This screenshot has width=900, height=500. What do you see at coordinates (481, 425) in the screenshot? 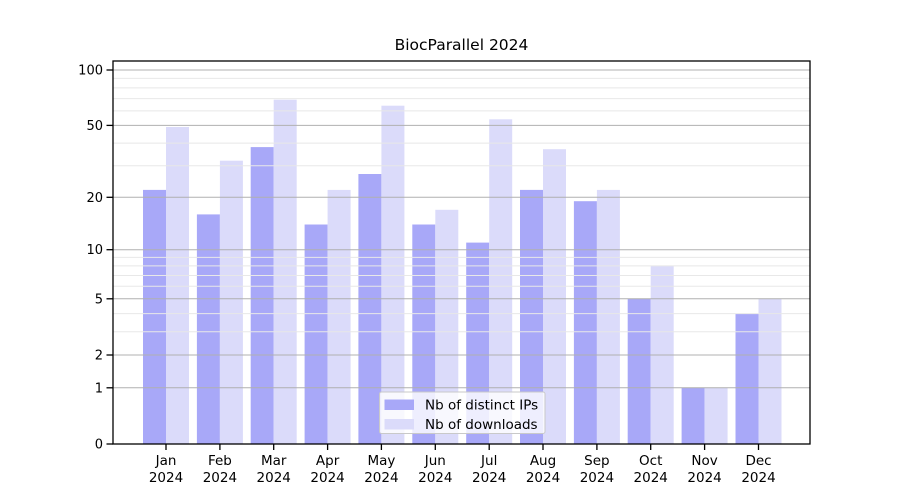
I see `legend-label-downloads: Nb of downloads` at bounding box center [481, 425].